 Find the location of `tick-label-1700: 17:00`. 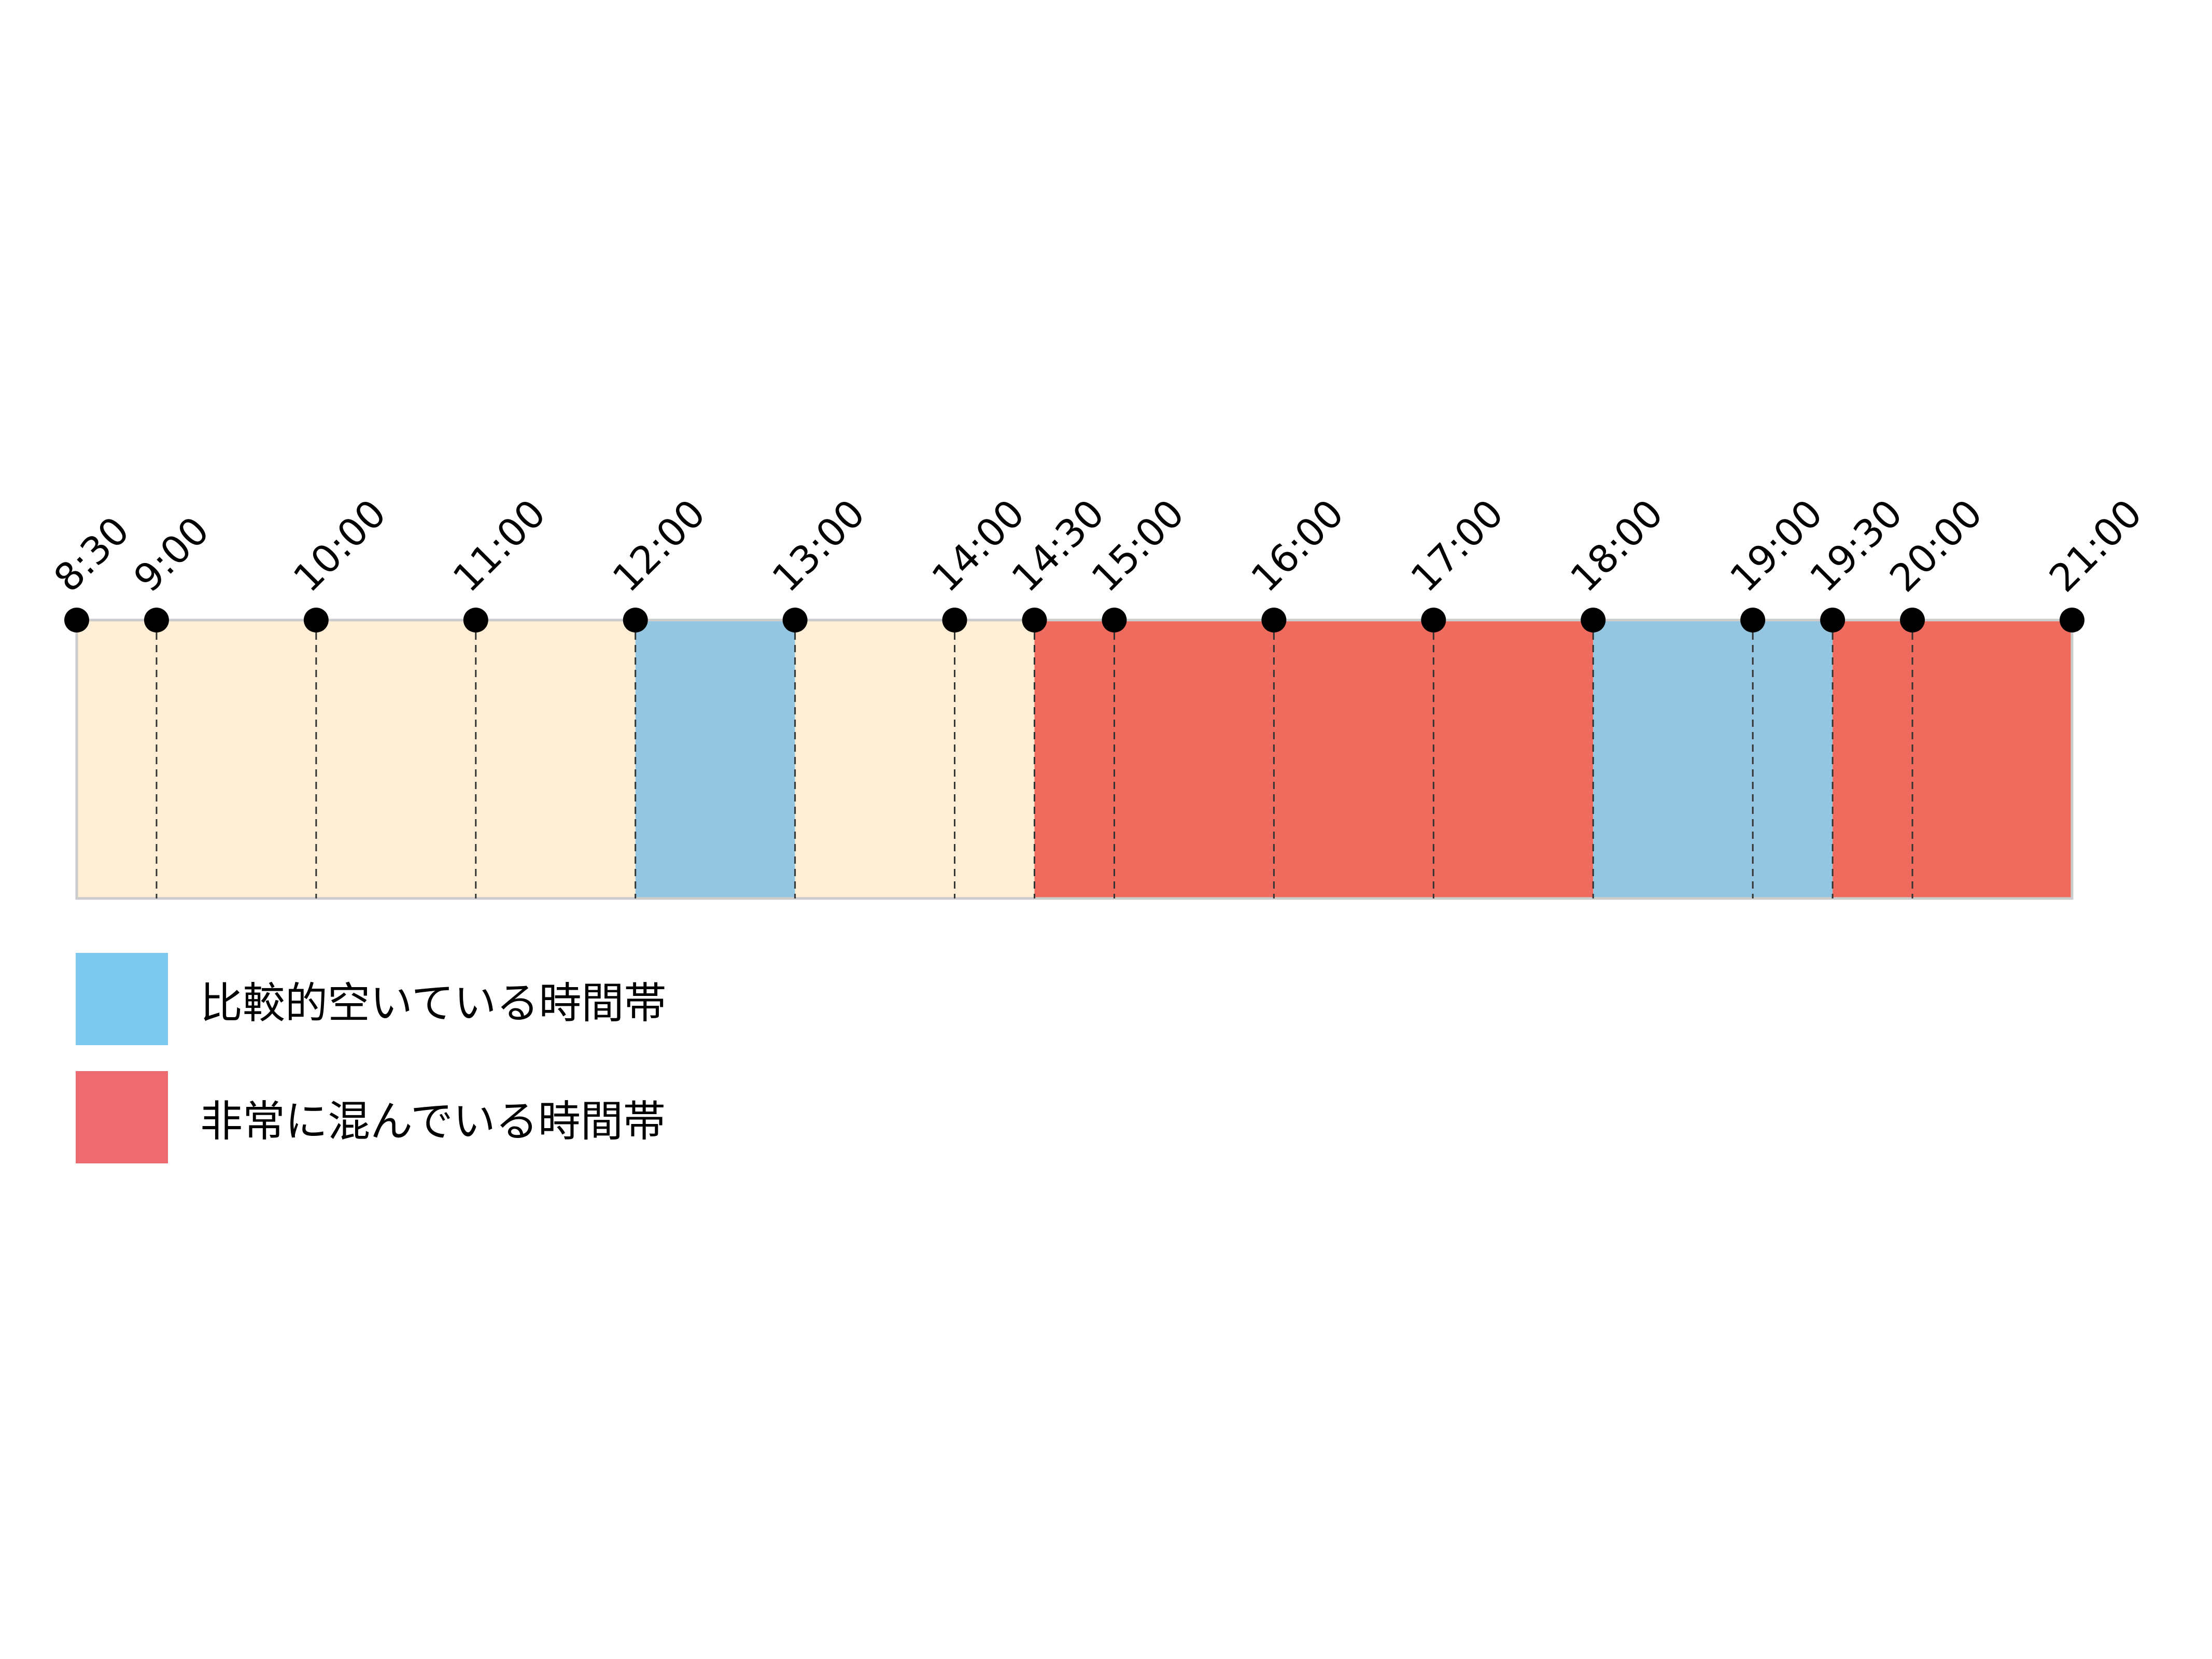

tick-label-1700: 17:00 is located at coordinates (1457, 546).